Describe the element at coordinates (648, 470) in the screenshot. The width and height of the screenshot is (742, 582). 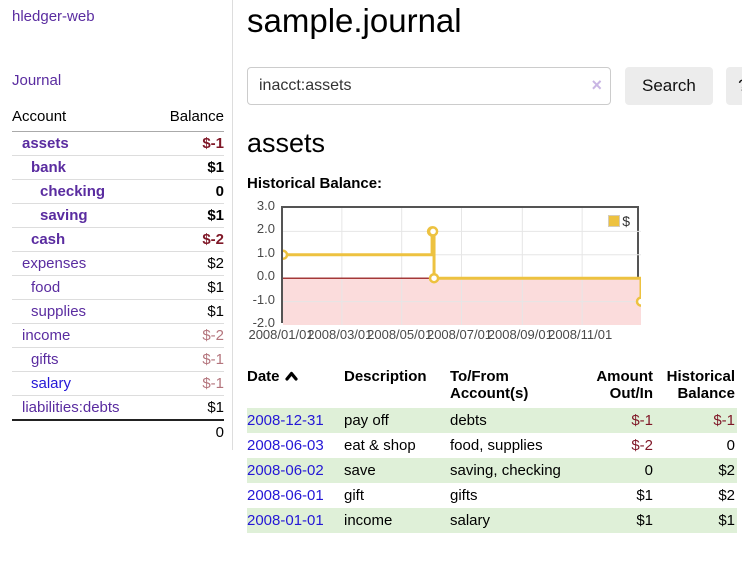
I see `transaction-amount: 0` at that location.